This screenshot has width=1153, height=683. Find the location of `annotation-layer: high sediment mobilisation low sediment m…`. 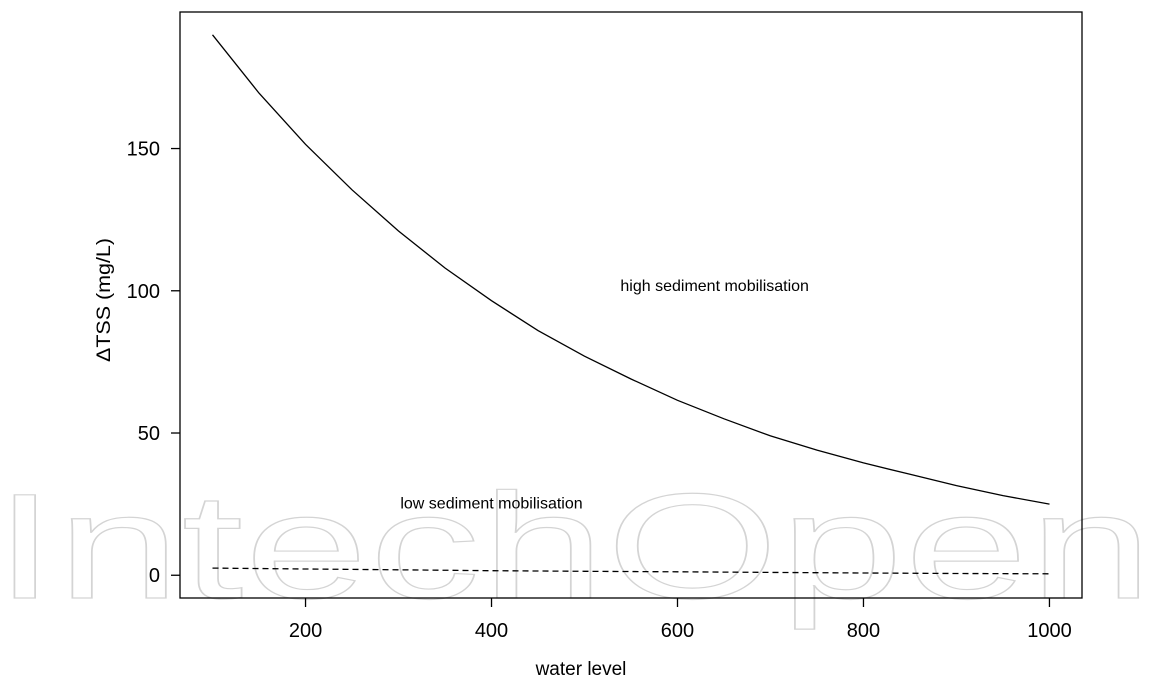

annotation-layer: high sediment mobilisation low sediment m… is located at coordinates (604, 395).